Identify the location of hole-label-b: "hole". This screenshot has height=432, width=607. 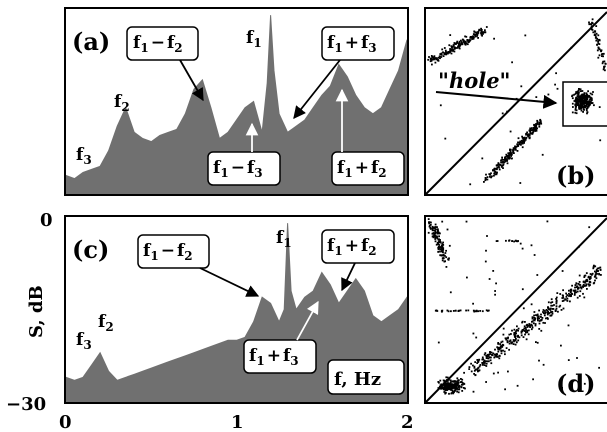
(474, 80).